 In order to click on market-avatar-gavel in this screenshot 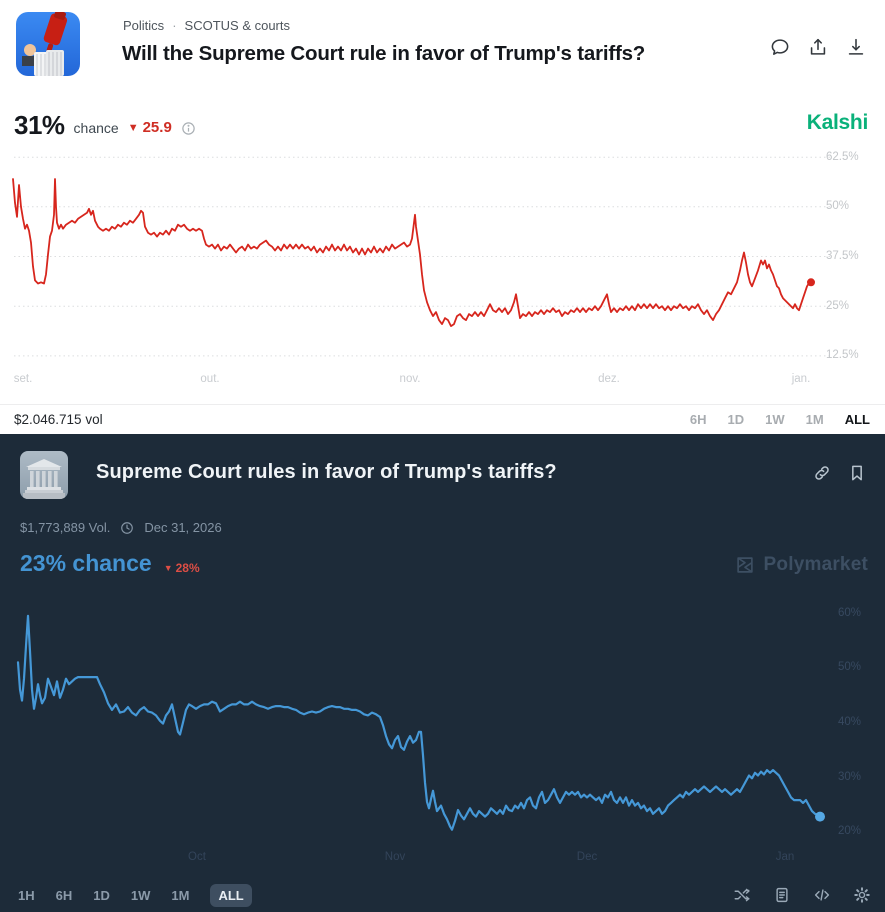, I will do `click(48, 44)`.